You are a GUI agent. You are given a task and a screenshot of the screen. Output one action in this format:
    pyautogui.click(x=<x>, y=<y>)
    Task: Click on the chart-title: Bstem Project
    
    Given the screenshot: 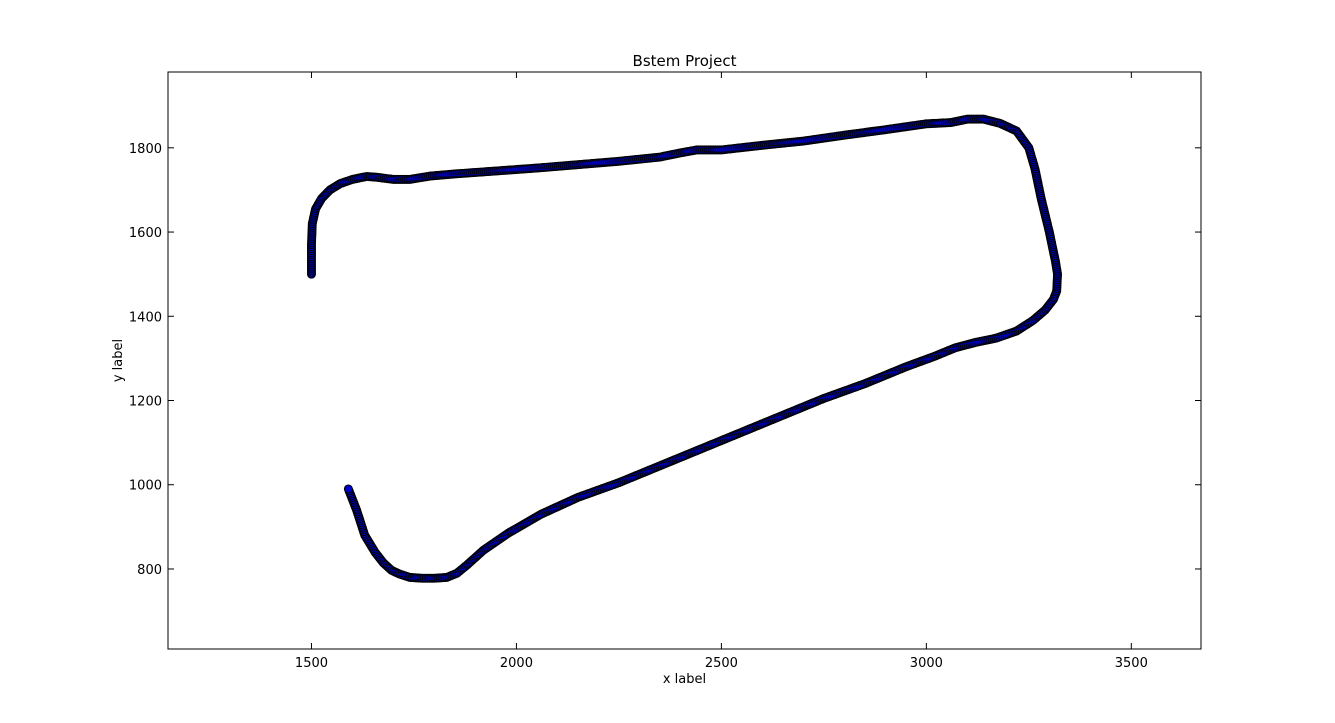 What is the action you would take?
    pyautogui.click(x=685, y=61)
    